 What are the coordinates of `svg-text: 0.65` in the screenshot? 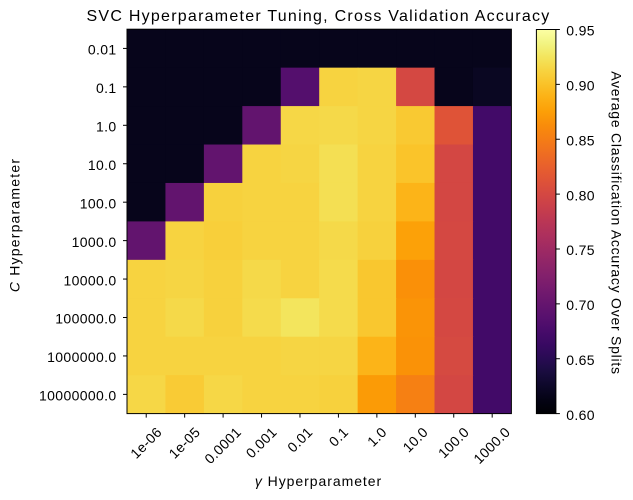 It's located at (580, 360).